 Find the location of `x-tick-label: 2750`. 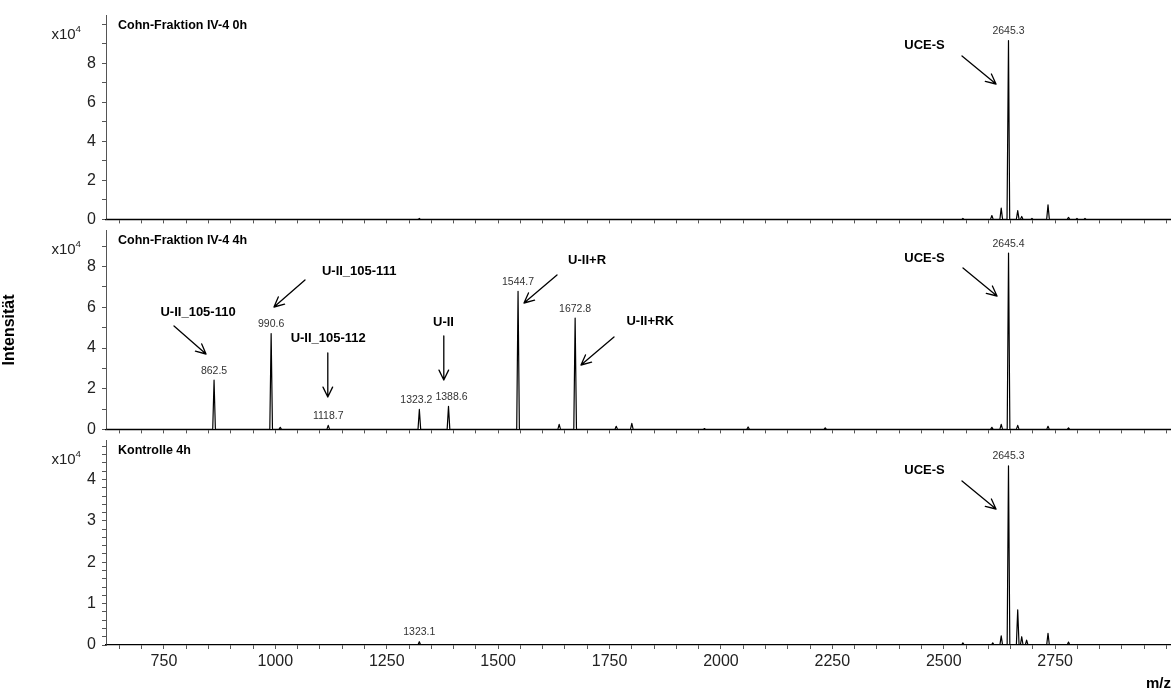

x-tick-label: 2750 is located at coordinates (1055, 661).